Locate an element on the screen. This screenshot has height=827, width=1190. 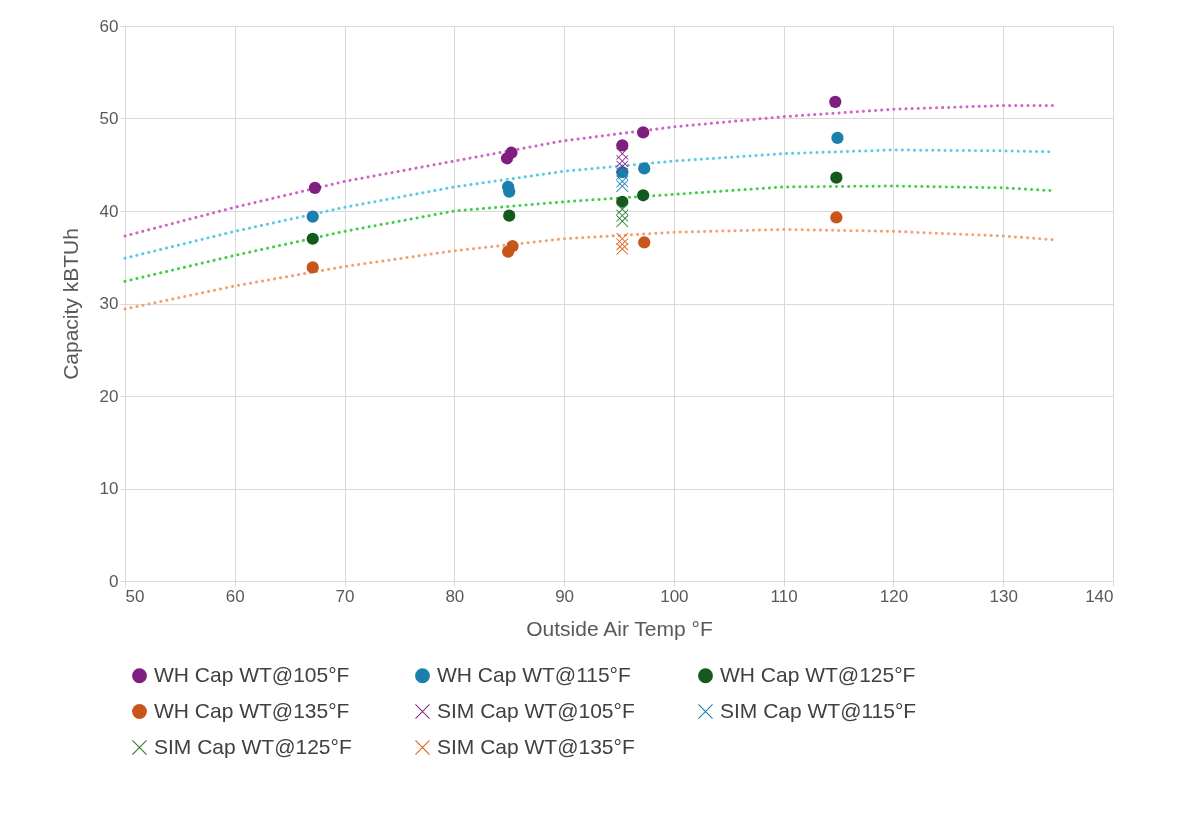
y-tick-label: 20 is located at coordinates (109, 396).